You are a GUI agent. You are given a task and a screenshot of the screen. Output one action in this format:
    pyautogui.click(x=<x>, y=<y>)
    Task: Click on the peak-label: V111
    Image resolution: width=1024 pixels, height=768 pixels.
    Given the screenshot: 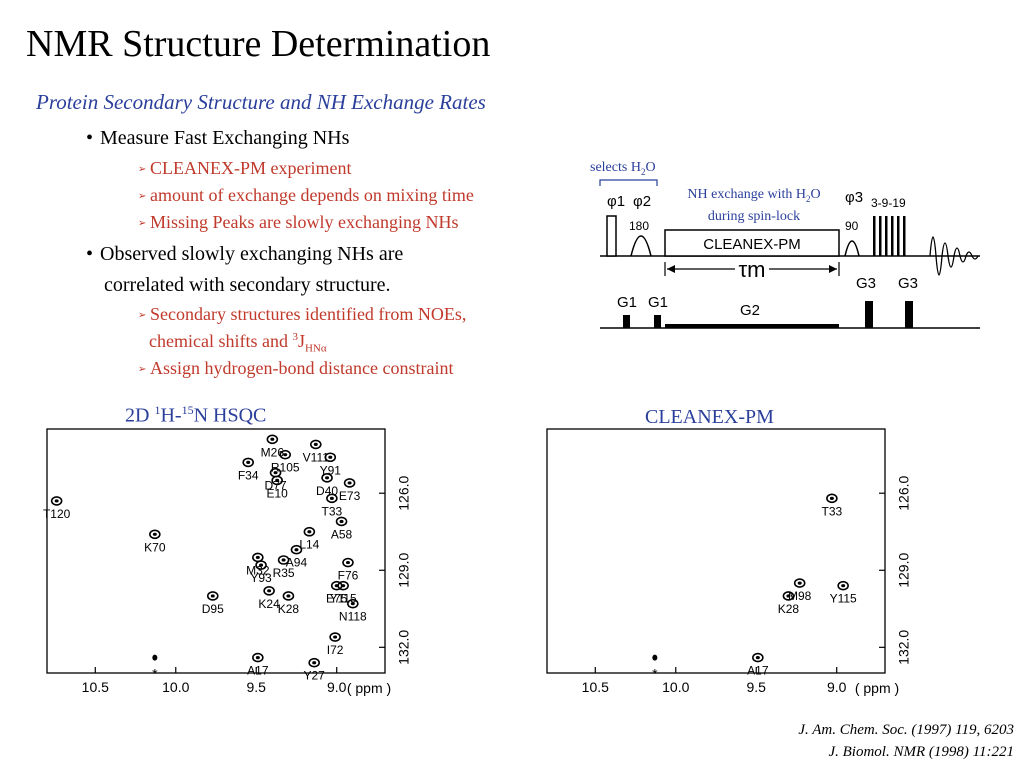 What is the action you would take?
    pyautogui.click(x=316, y=457)
    